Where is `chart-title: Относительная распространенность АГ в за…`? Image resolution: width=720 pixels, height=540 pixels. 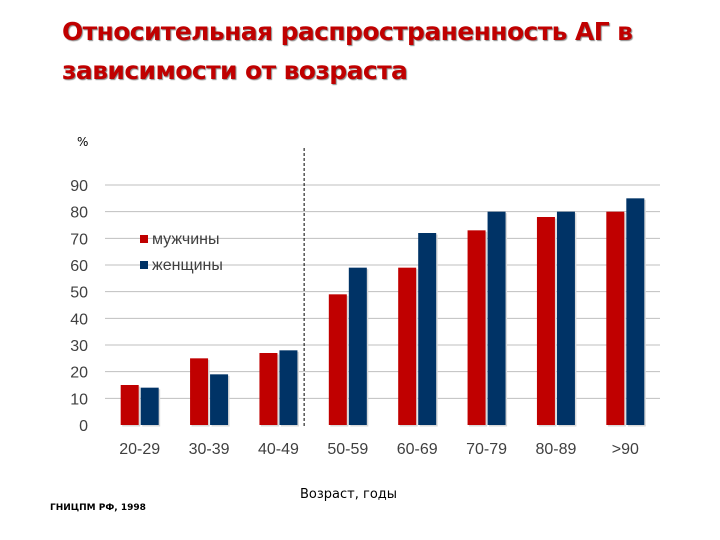 chart-title: Относительная распространенность АГ в за… is located at coordinates (347, 51).